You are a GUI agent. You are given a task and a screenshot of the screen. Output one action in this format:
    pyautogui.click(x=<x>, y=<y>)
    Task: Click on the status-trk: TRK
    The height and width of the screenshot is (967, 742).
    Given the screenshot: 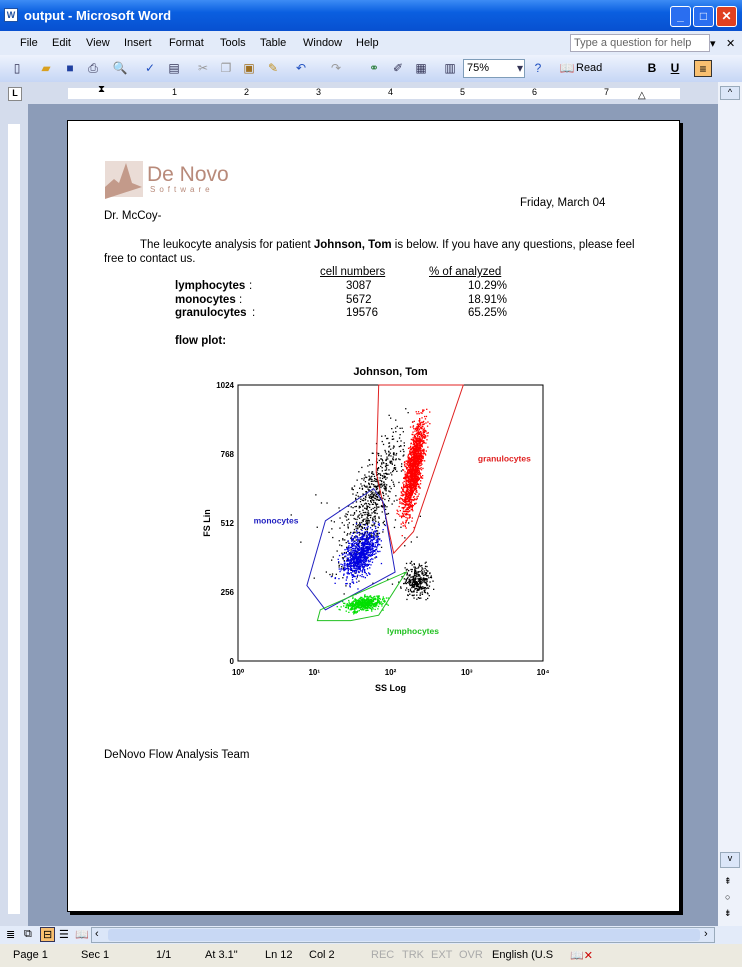 What is the action you would take?
    pyautogui.click(x=413, y=955)
    